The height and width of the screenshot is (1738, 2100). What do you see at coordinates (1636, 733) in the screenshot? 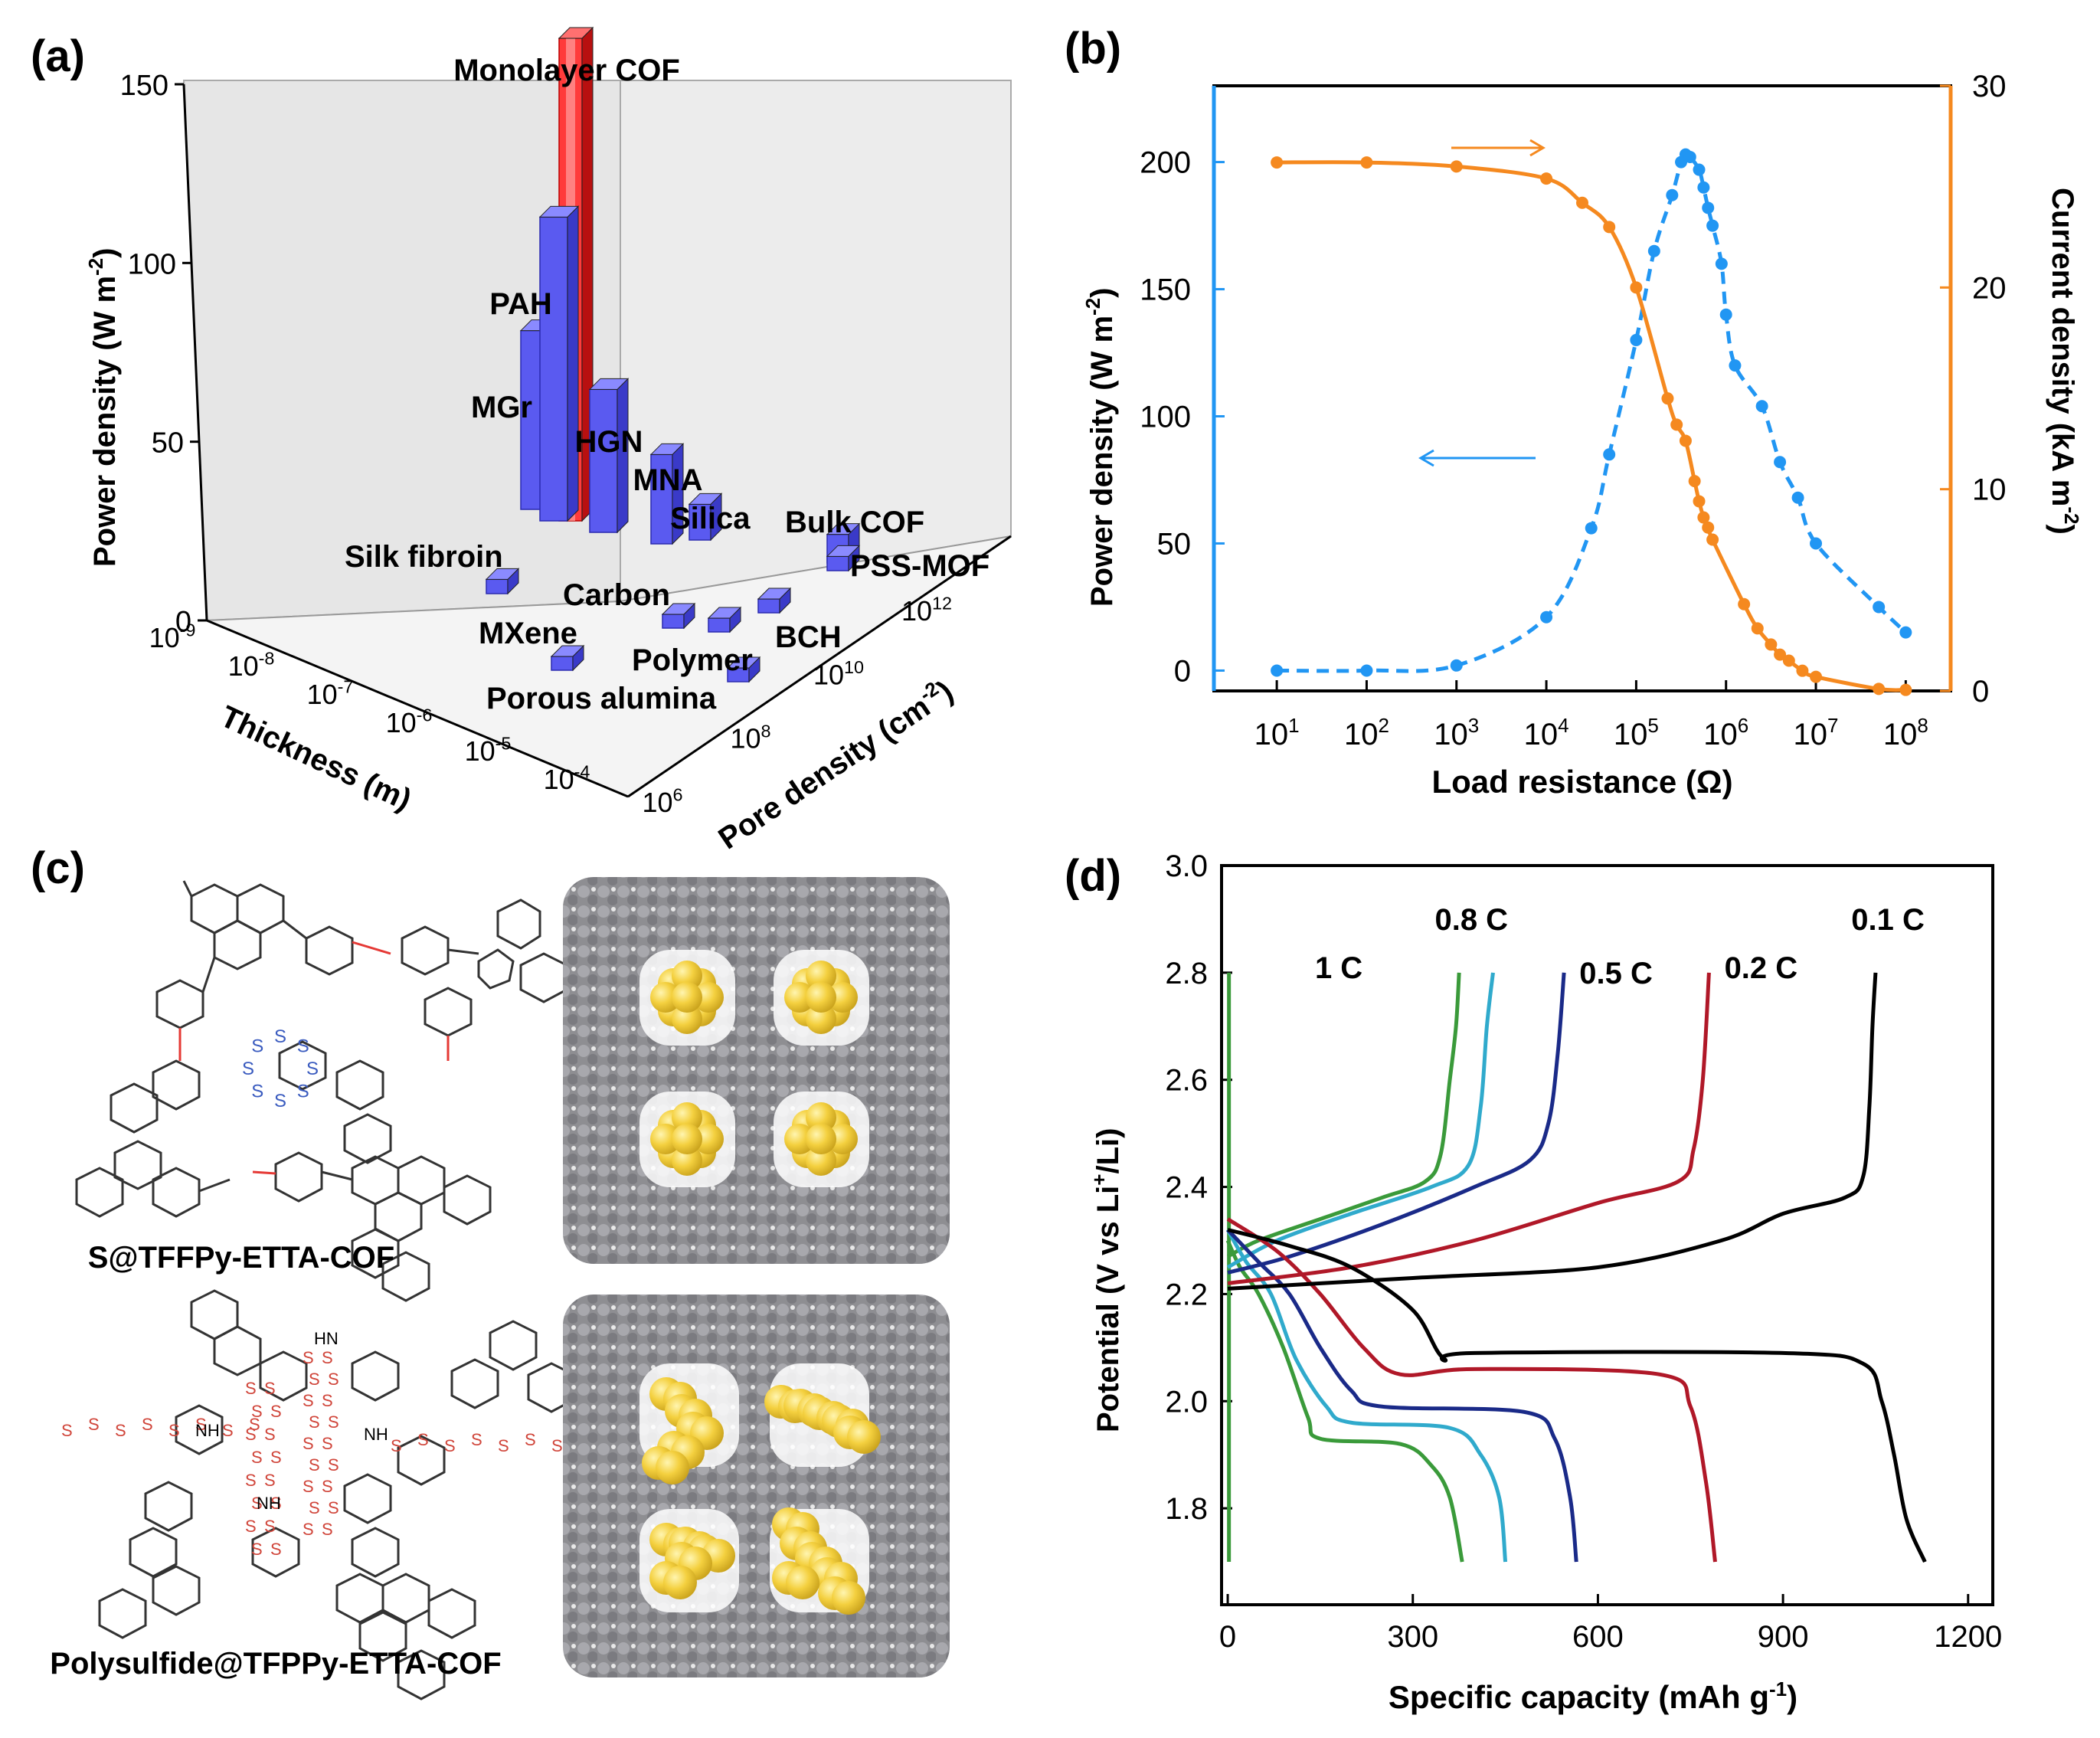
I see `x-tick-label-b: 10⁵` at bounding box center [1636, 733].